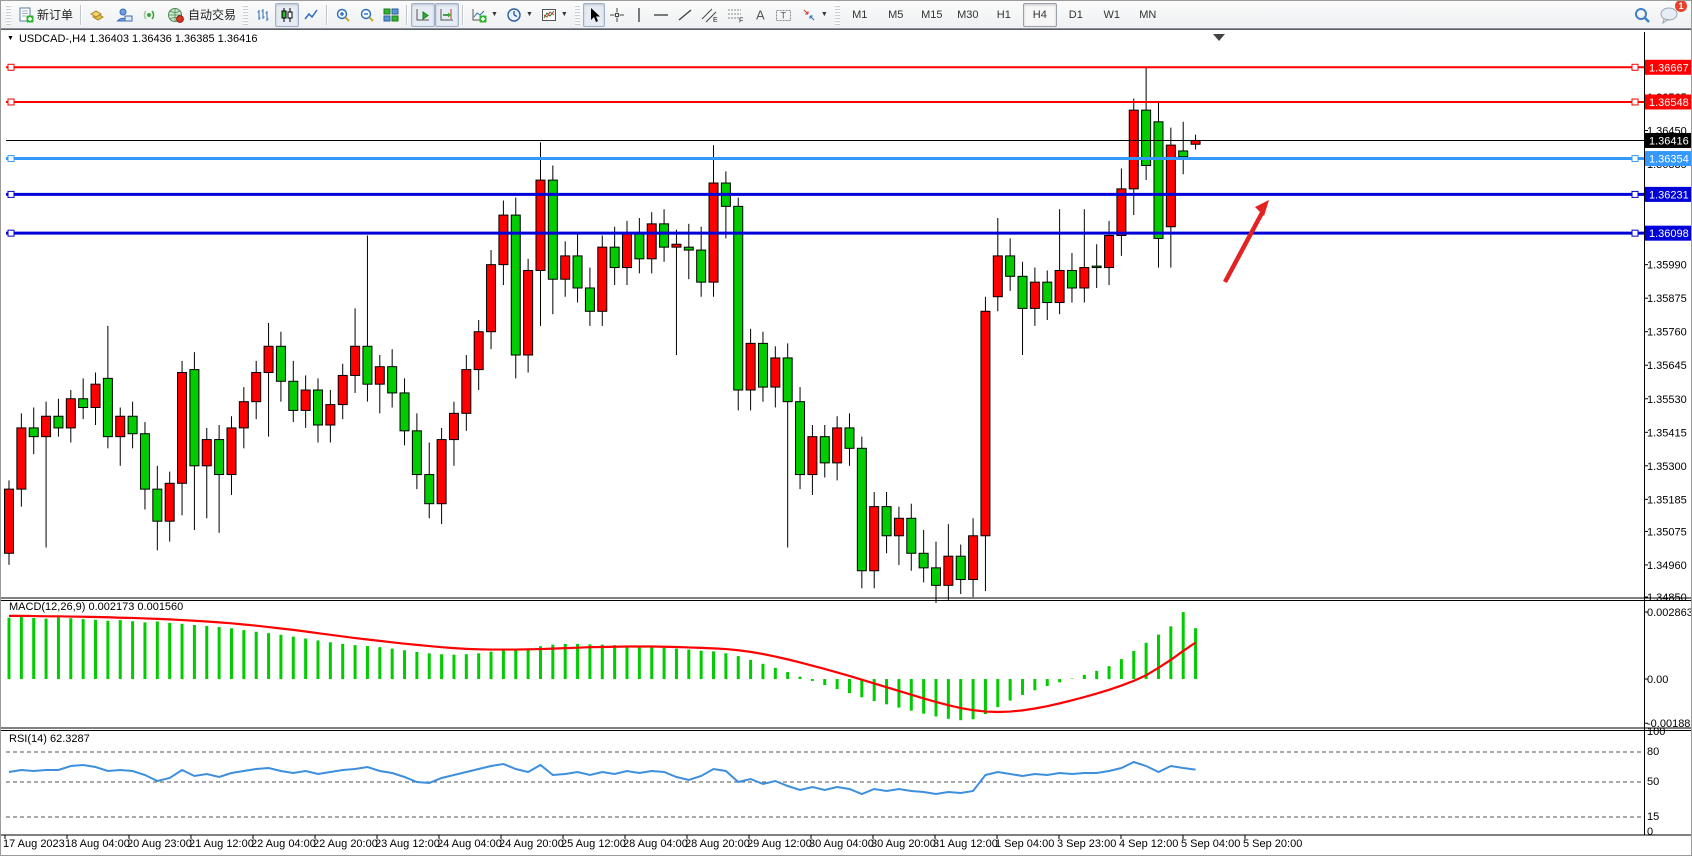  I want to click on user-icon, so click(124, 15).